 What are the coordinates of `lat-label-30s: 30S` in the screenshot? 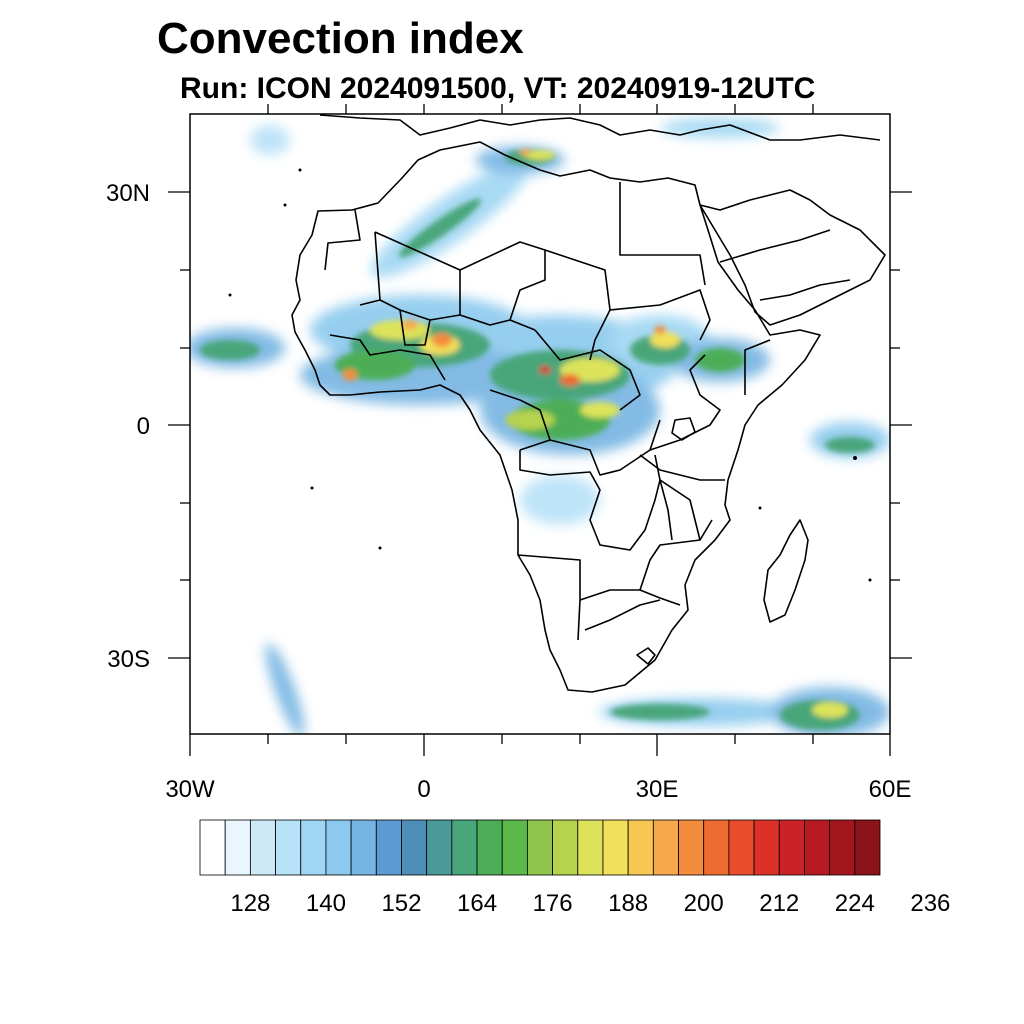 It's located at (128, 659).